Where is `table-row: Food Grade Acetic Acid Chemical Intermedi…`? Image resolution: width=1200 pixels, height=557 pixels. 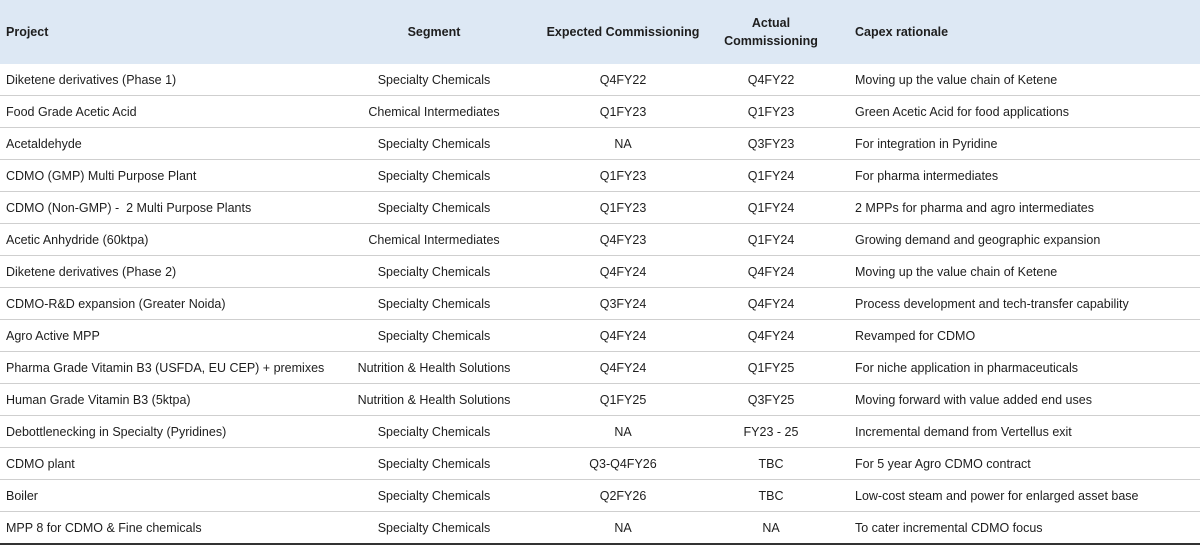 table-row: Food Grade Acetic Acid Chemical Intermedi… is located at coordinates (600, 111).